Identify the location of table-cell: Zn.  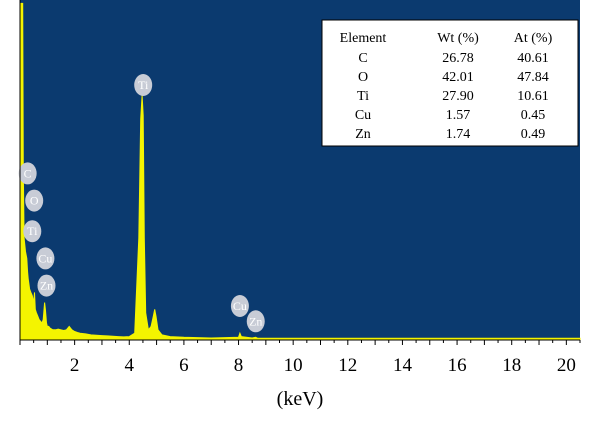
(363, 134).